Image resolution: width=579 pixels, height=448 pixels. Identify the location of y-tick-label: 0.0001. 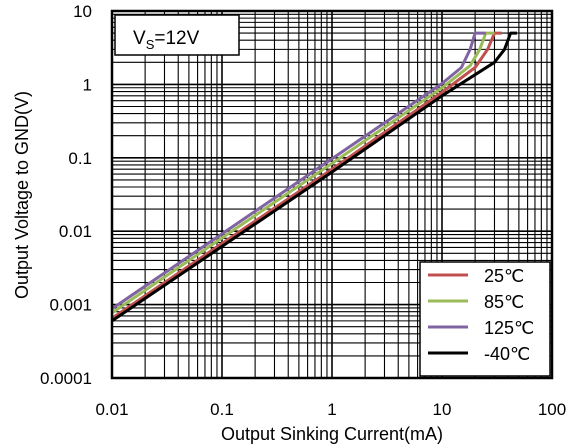
(66, 378).